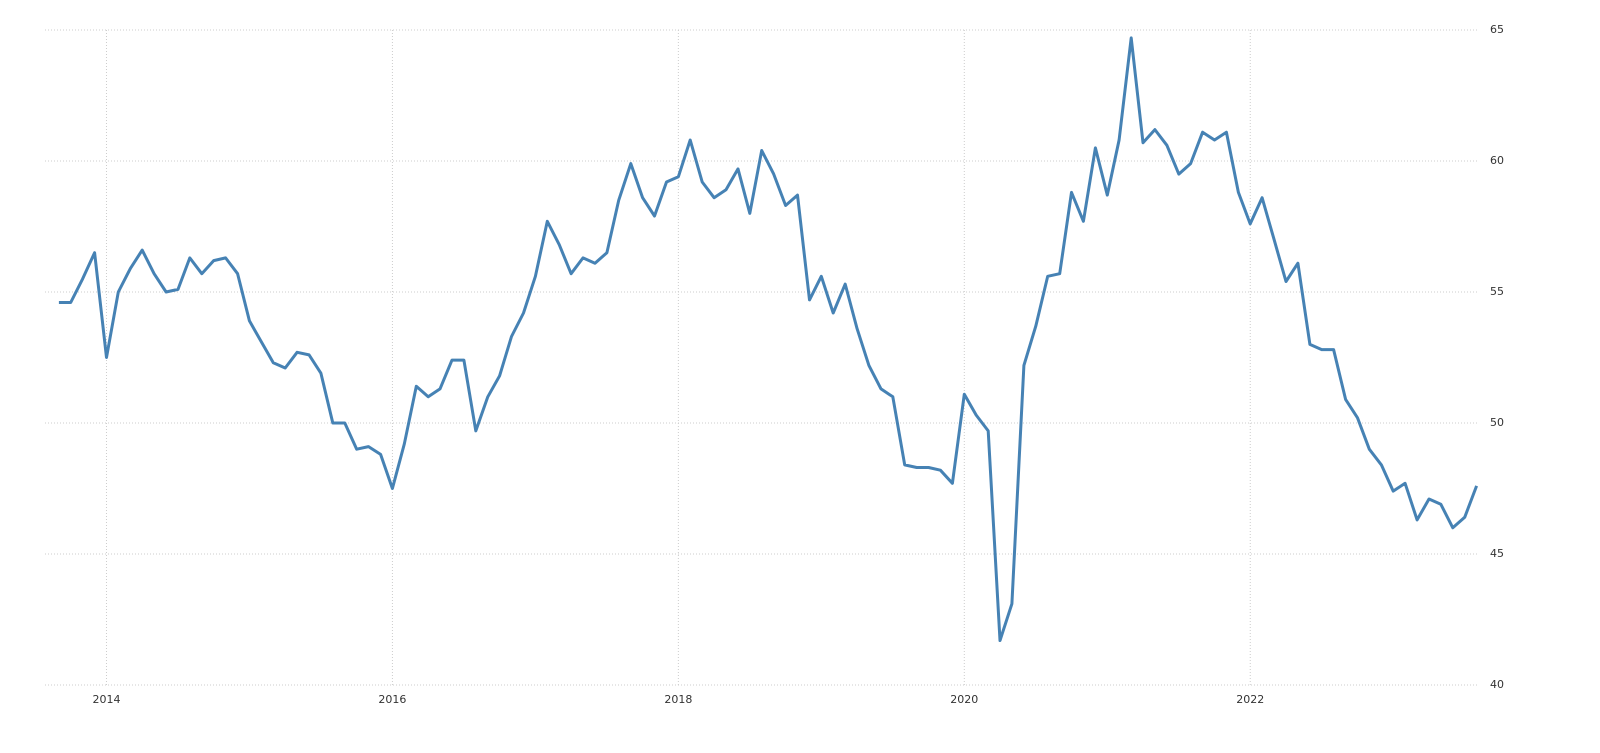 This screenshot has width=1600, height=753. What do you see at coordinates (964, 699) in the screenshot?
I see `x-tick-label: 2020` at bounding box center [964, 699].